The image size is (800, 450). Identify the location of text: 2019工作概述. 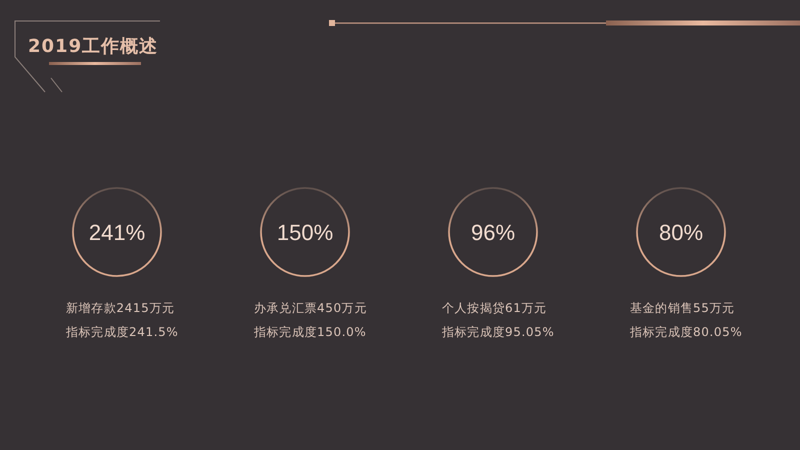
(93, 46).